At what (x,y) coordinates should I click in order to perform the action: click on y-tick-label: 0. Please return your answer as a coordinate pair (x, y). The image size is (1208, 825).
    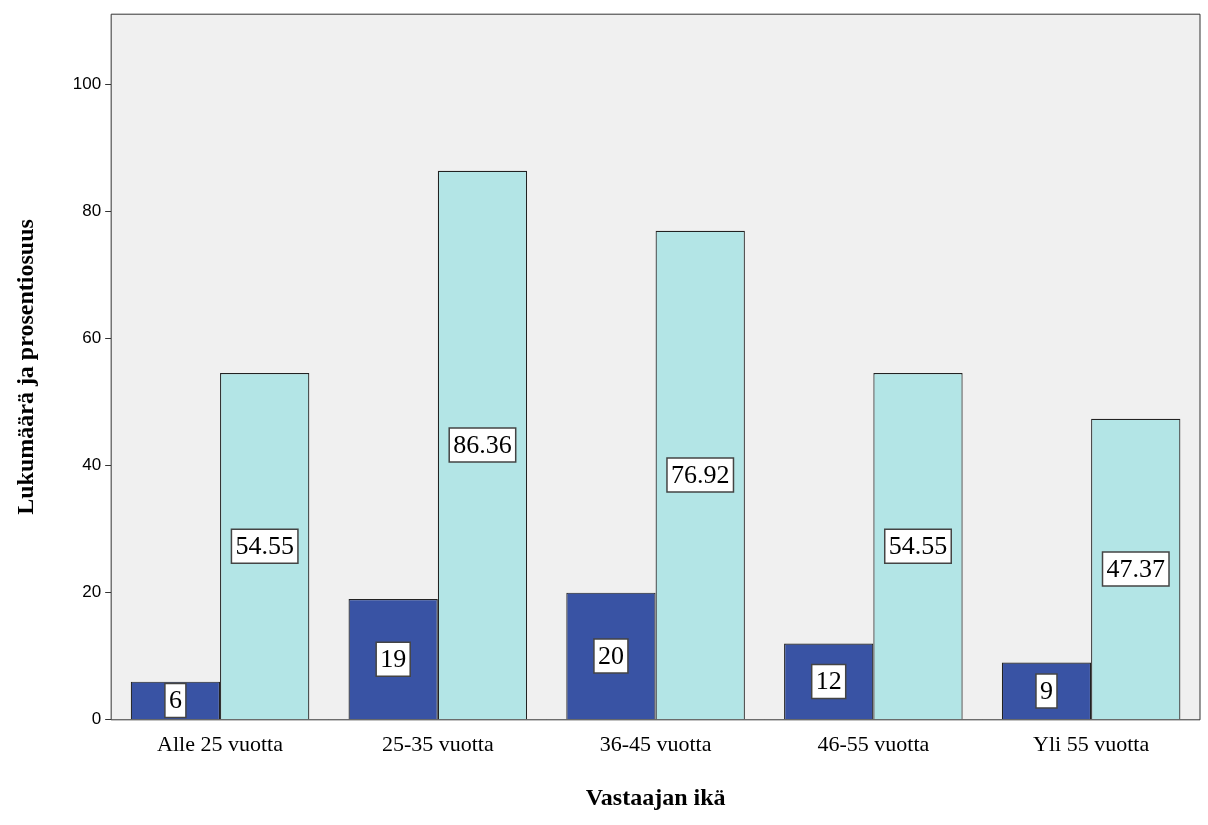
    Looking at the image, I should click on (96, 719).